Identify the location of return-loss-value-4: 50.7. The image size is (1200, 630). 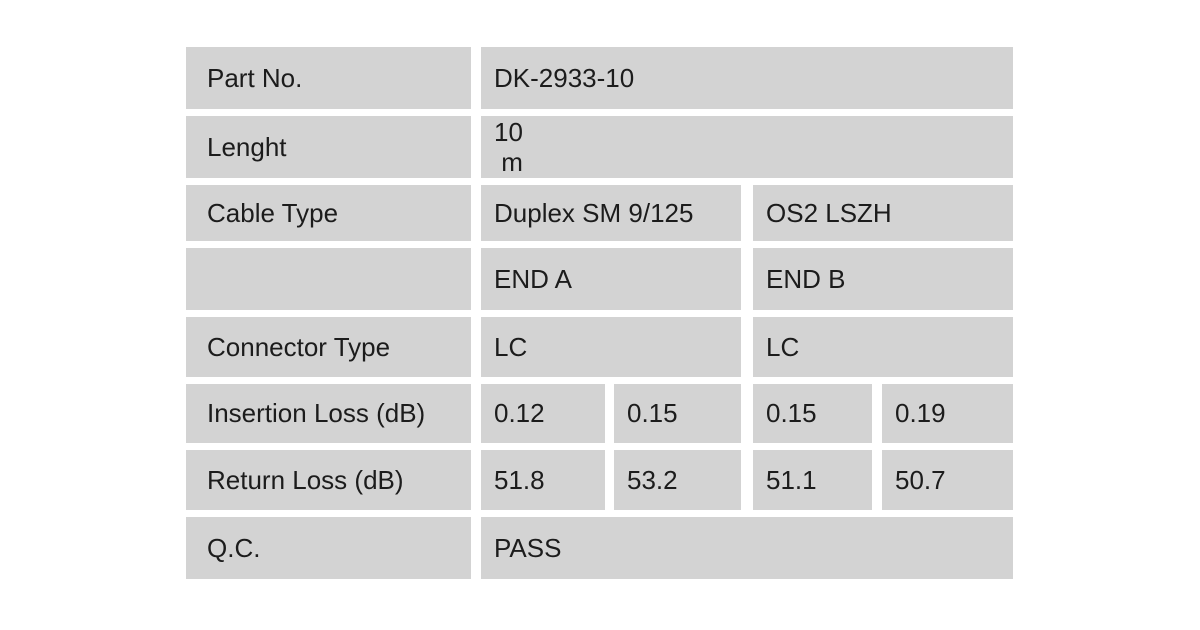
(947, 480).